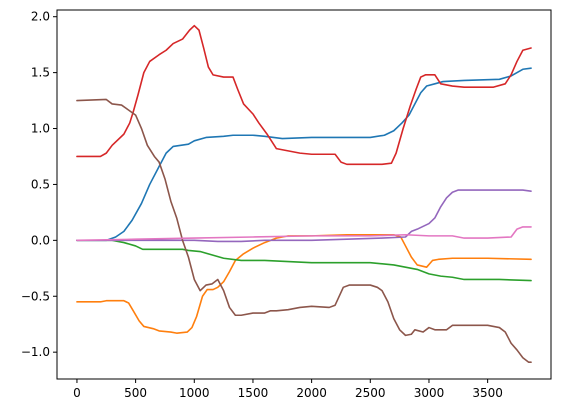  What do you see at coordinates (429, 393) in the screenshot?
I see `x-tick-label: 3000` at bounding box center [429, 393].